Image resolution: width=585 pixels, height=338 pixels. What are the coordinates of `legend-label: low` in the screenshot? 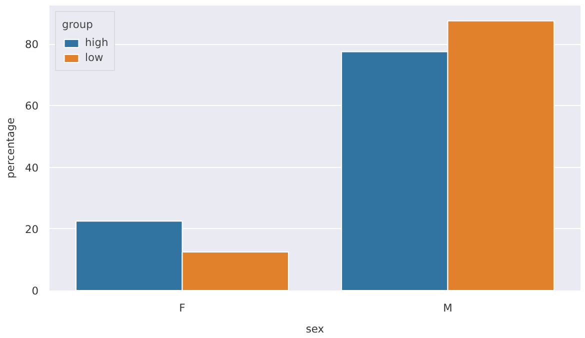 It's located at (94, 57).